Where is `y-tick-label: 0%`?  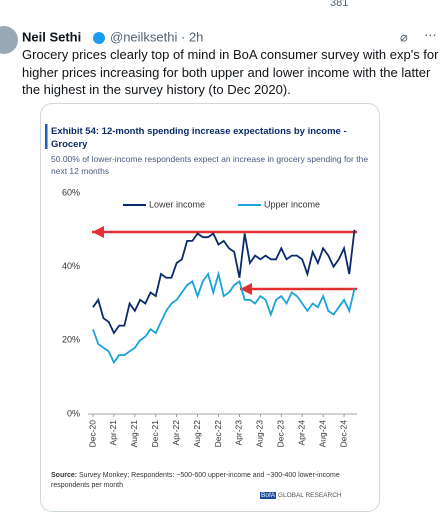
y-tick-label: 0% is located at coordinates (73, 413).